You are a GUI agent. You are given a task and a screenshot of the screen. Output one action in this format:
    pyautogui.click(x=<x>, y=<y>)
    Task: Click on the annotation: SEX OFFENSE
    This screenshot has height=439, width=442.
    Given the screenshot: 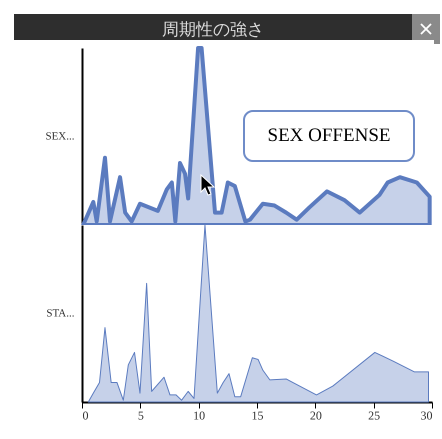 What is the action you would take?
    pyautogui.click(x=329, y=136)
    